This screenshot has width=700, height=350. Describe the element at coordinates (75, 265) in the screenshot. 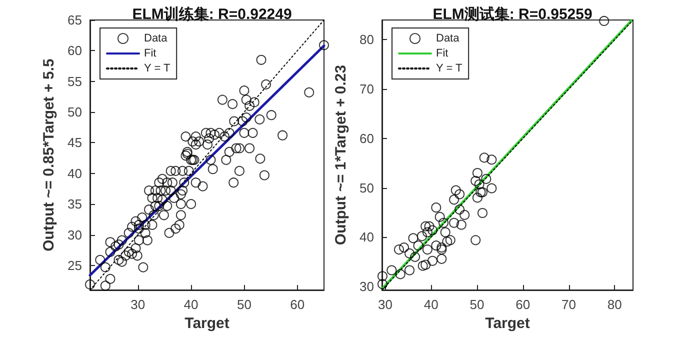

I see `y-tick-label: 25` at that location.